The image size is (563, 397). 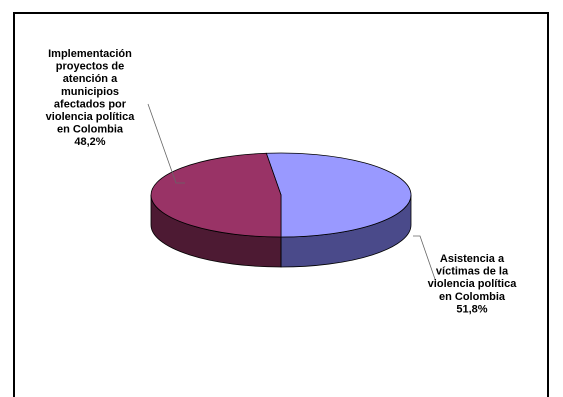 I want to click on slice-label-line-1-0: Implementación, so click(x=90, y=54).